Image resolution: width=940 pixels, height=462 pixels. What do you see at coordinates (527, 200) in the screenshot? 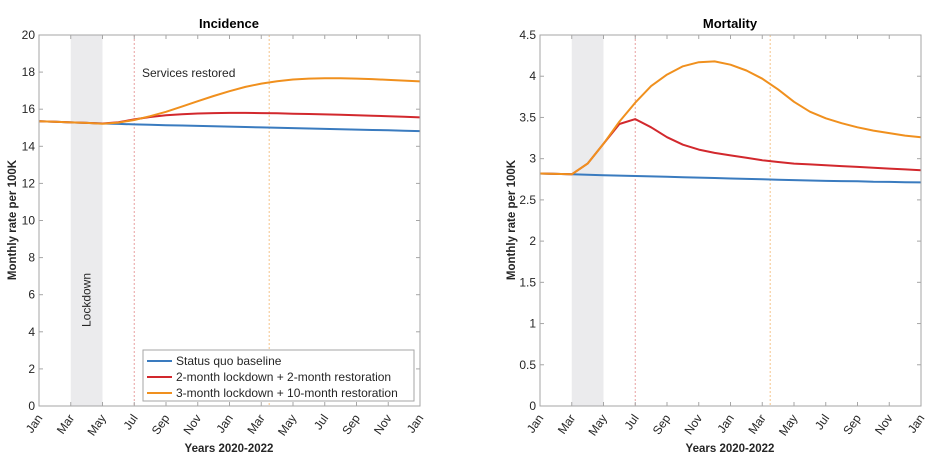
I see `y-tick-label: 2.5` at bounding box center [527, 200].